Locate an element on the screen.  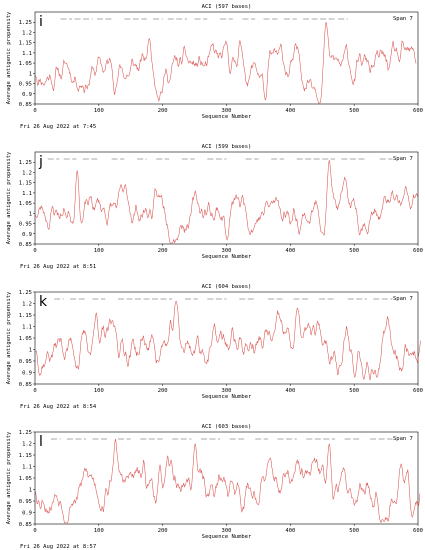
timestamp: Fri 26 Aug 2022 at 8:54 is located at coordinates (58, 407).